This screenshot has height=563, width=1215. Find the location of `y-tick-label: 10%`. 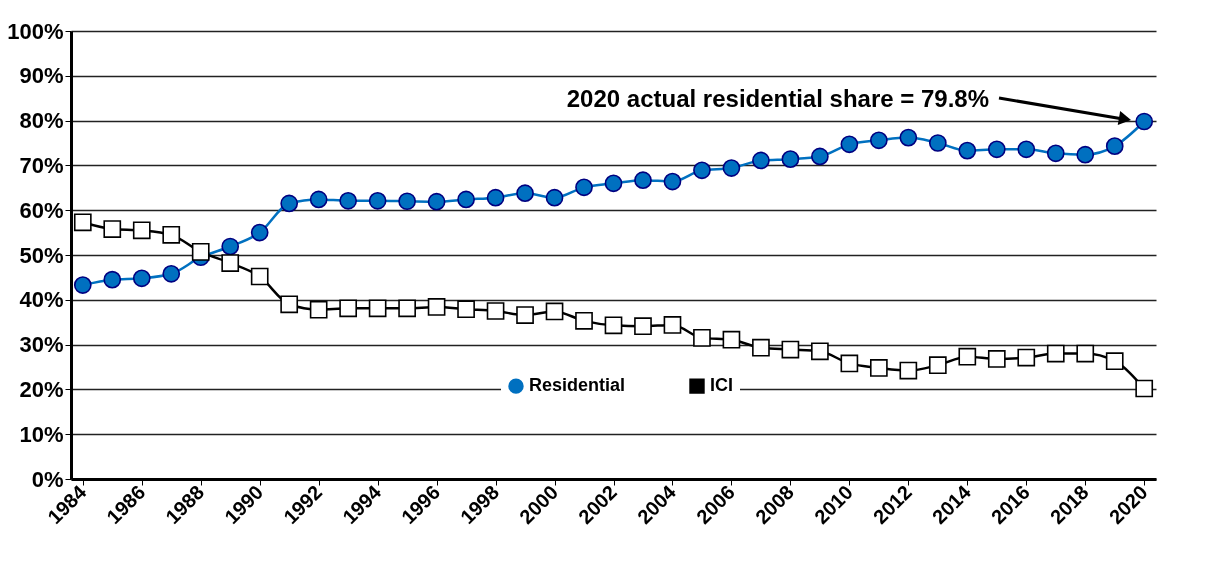

y-tick-label: 10% is located at coordinates (41, 434).